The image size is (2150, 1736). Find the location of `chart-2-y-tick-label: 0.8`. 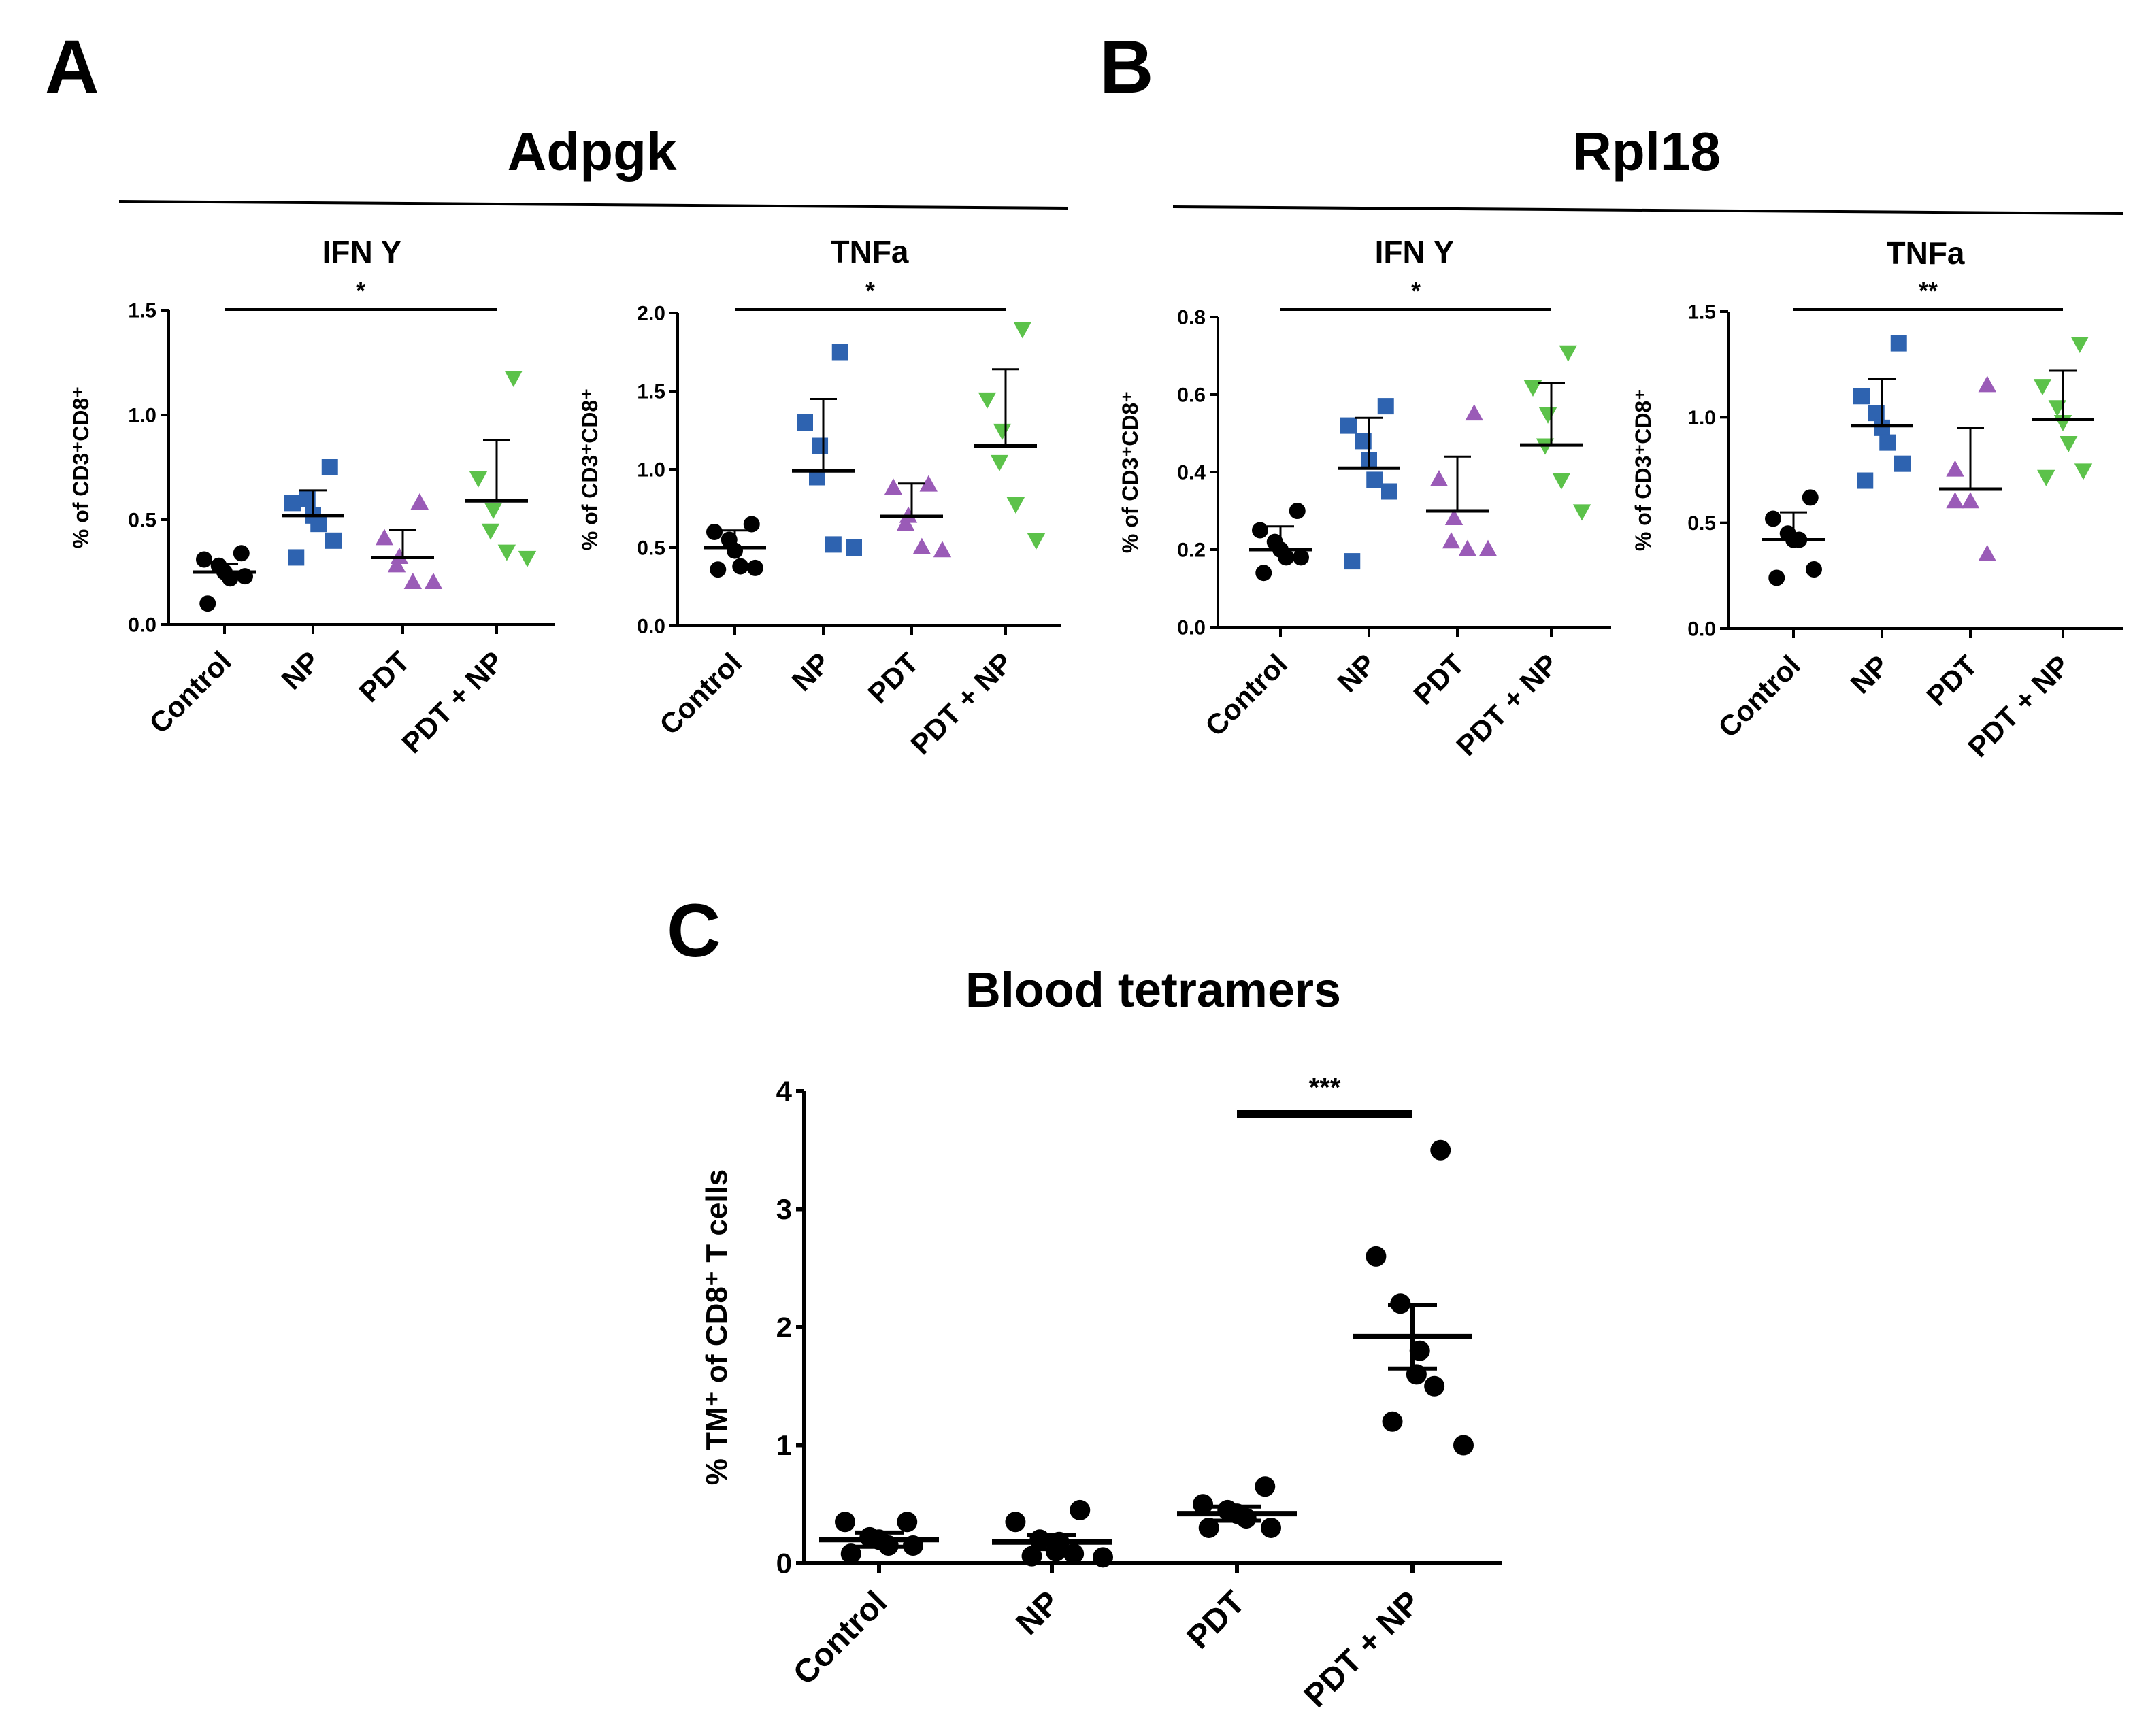

chart-2-y-tick-label: 0.8 is located at coordinates (1191, 318).